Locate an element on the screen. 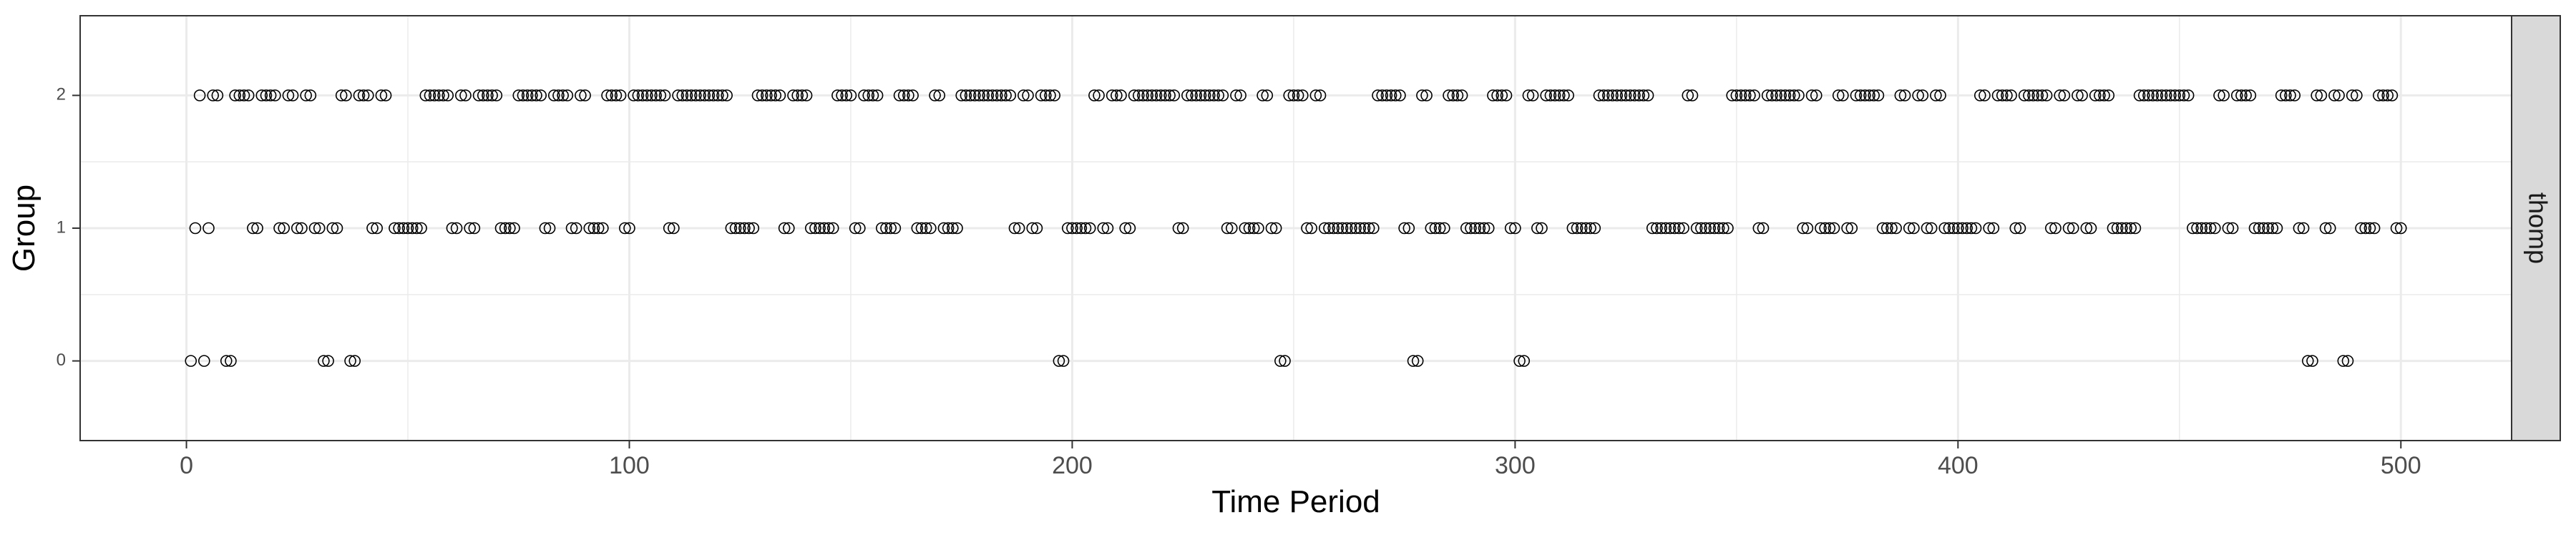  y-tick-label: 0 is located at coordinates (61, 360).